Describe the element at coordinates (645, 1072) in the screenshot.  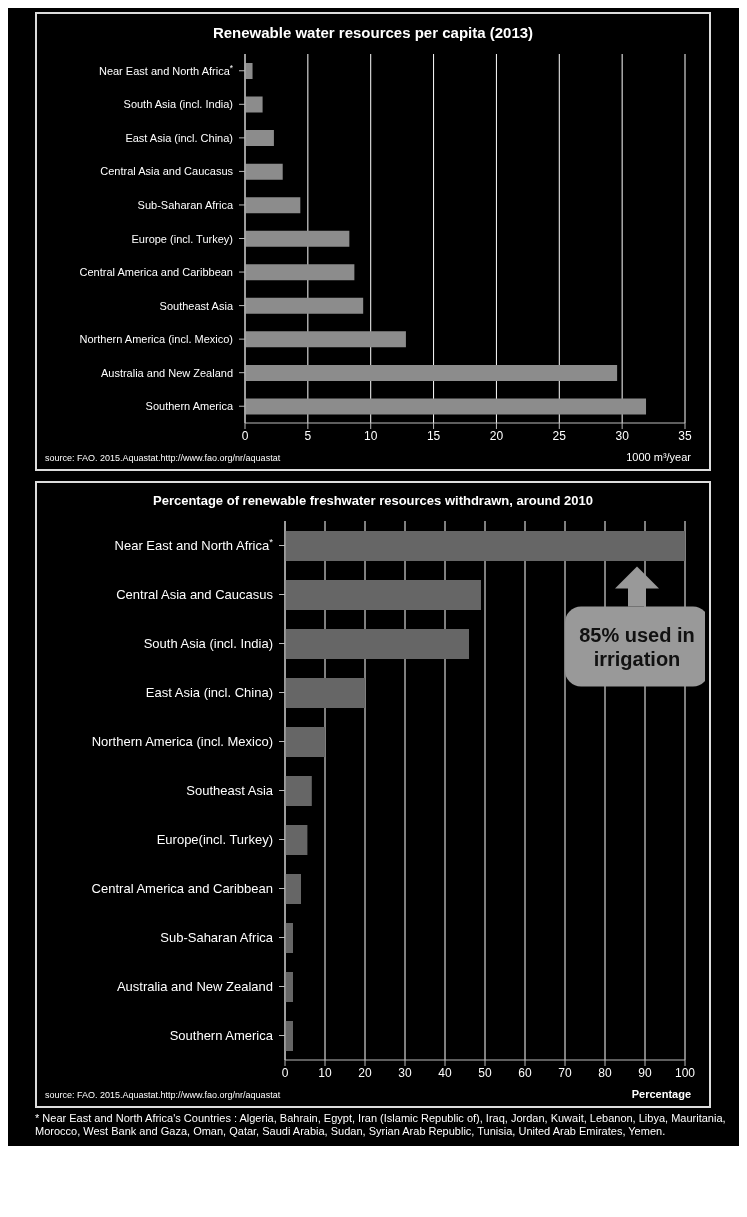
I see `x-tick-label: 90` at that location.